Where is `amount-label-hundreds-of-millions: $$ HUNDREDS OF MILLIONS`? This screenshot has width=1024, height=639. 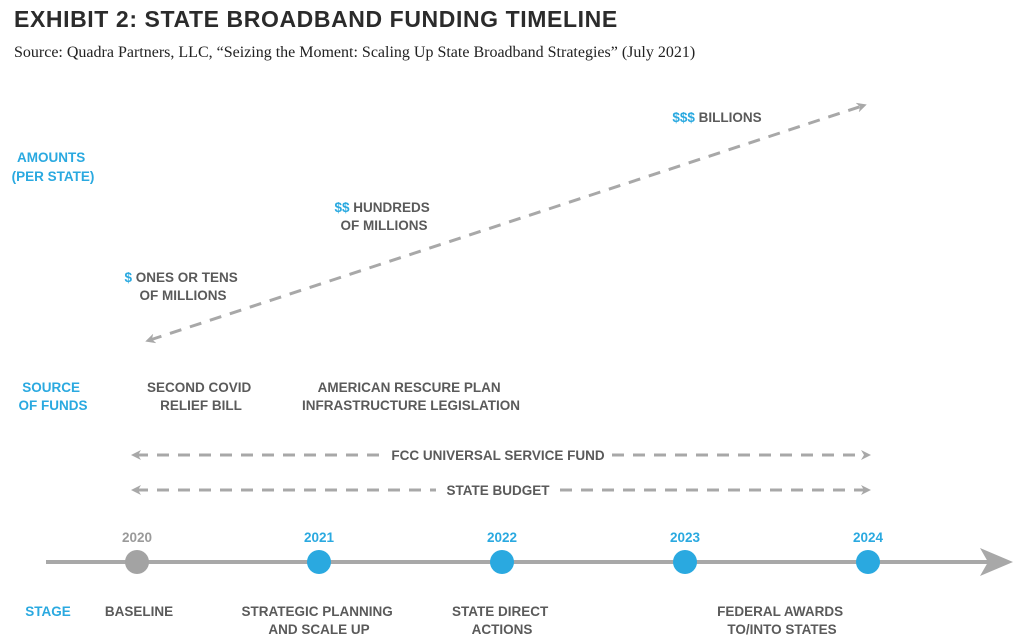
amount-label-hundreds-of-millions: $$ HUNDREDS OF MILLIONS is located at coordinates (383, 216).